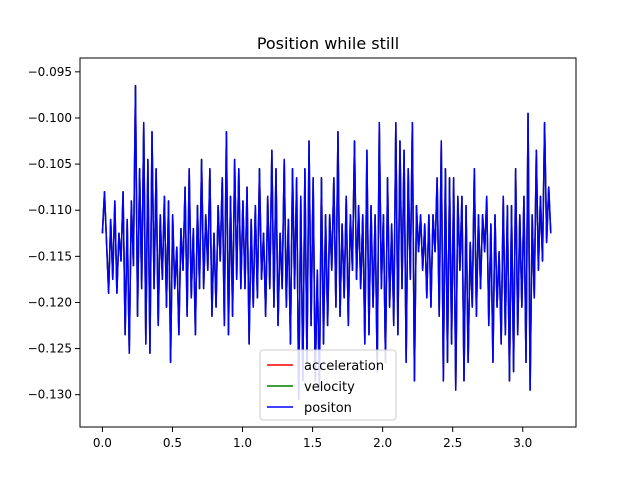  I want to click on y-tick-label: −0.095, so click(50, 72).